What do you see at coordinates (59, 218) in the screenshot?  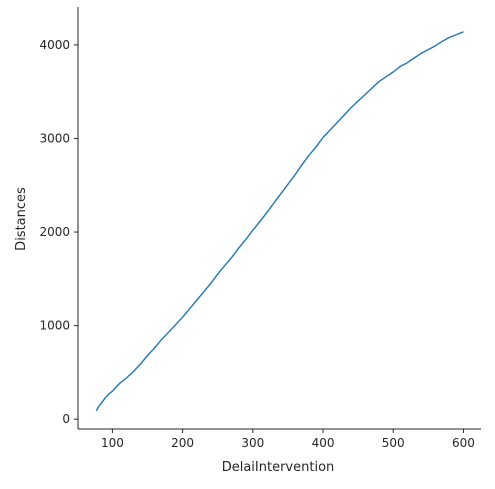 I see `y-axis: 0 1000 2000 3000 4000` at bounding box center [59, 218].